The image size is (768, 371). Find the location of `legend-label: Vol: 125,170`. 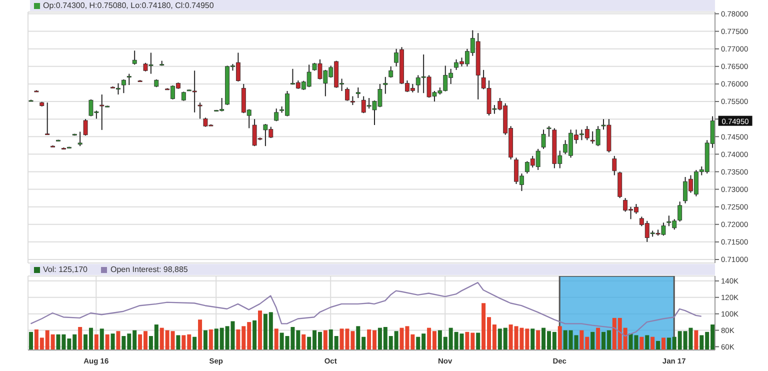

legend-label: Vol: 125,170 is located at coordinates (65, 269).